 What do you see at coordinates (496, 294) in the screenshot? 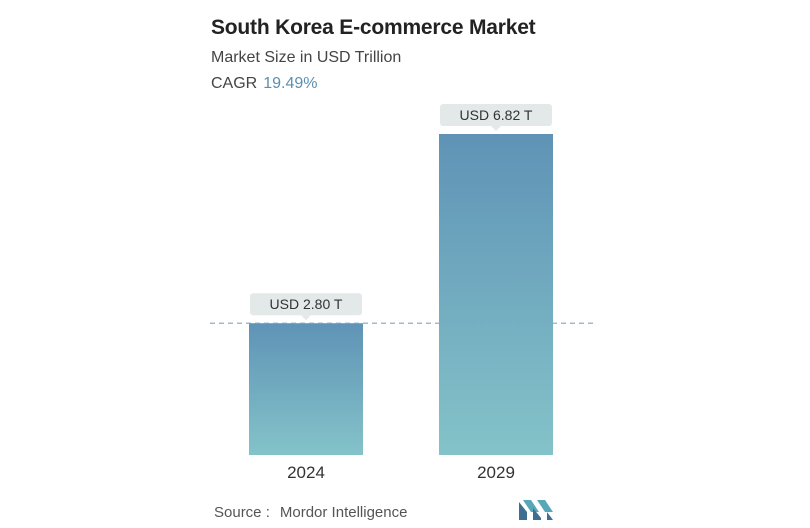
I see `bar-2029` at bounding box center [496, 294].